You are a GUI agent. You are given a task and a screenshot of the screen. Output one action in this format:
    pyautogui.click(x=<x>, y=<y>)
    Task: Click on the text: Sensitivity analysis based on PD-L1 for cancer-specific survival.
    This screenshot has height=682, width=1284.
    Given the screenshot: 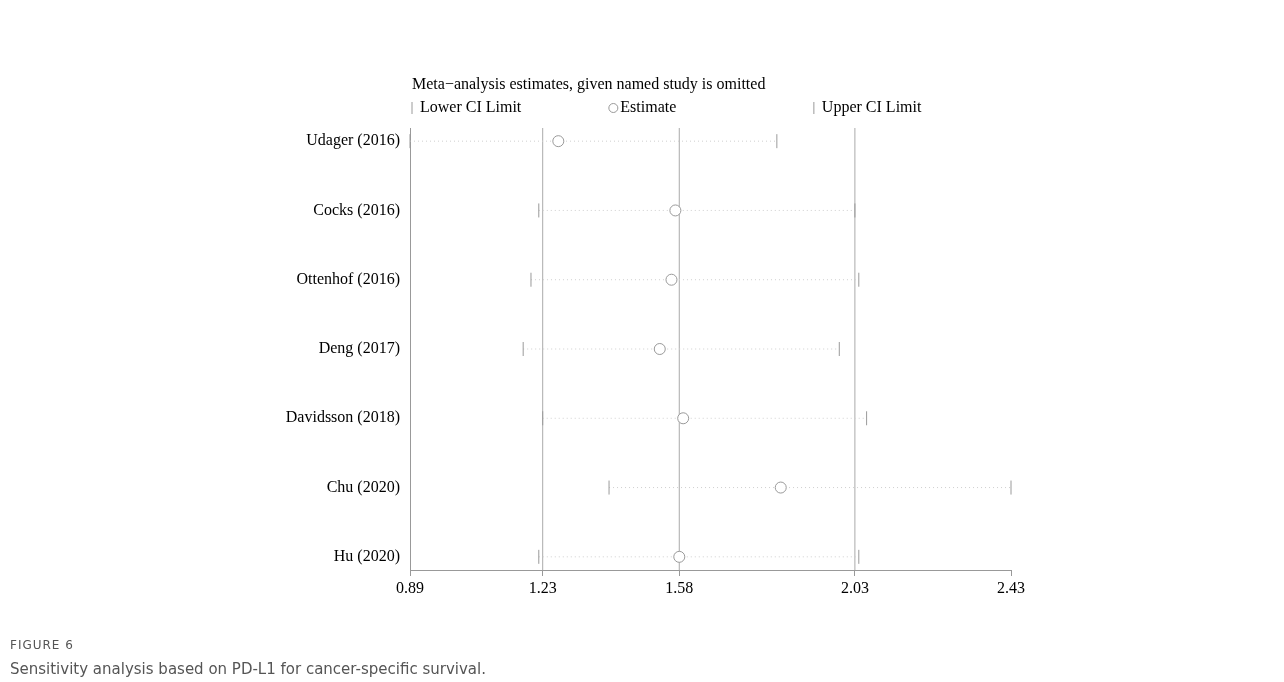 What is the action you would take?
    pyautogui.click(x=248, y=669)
    